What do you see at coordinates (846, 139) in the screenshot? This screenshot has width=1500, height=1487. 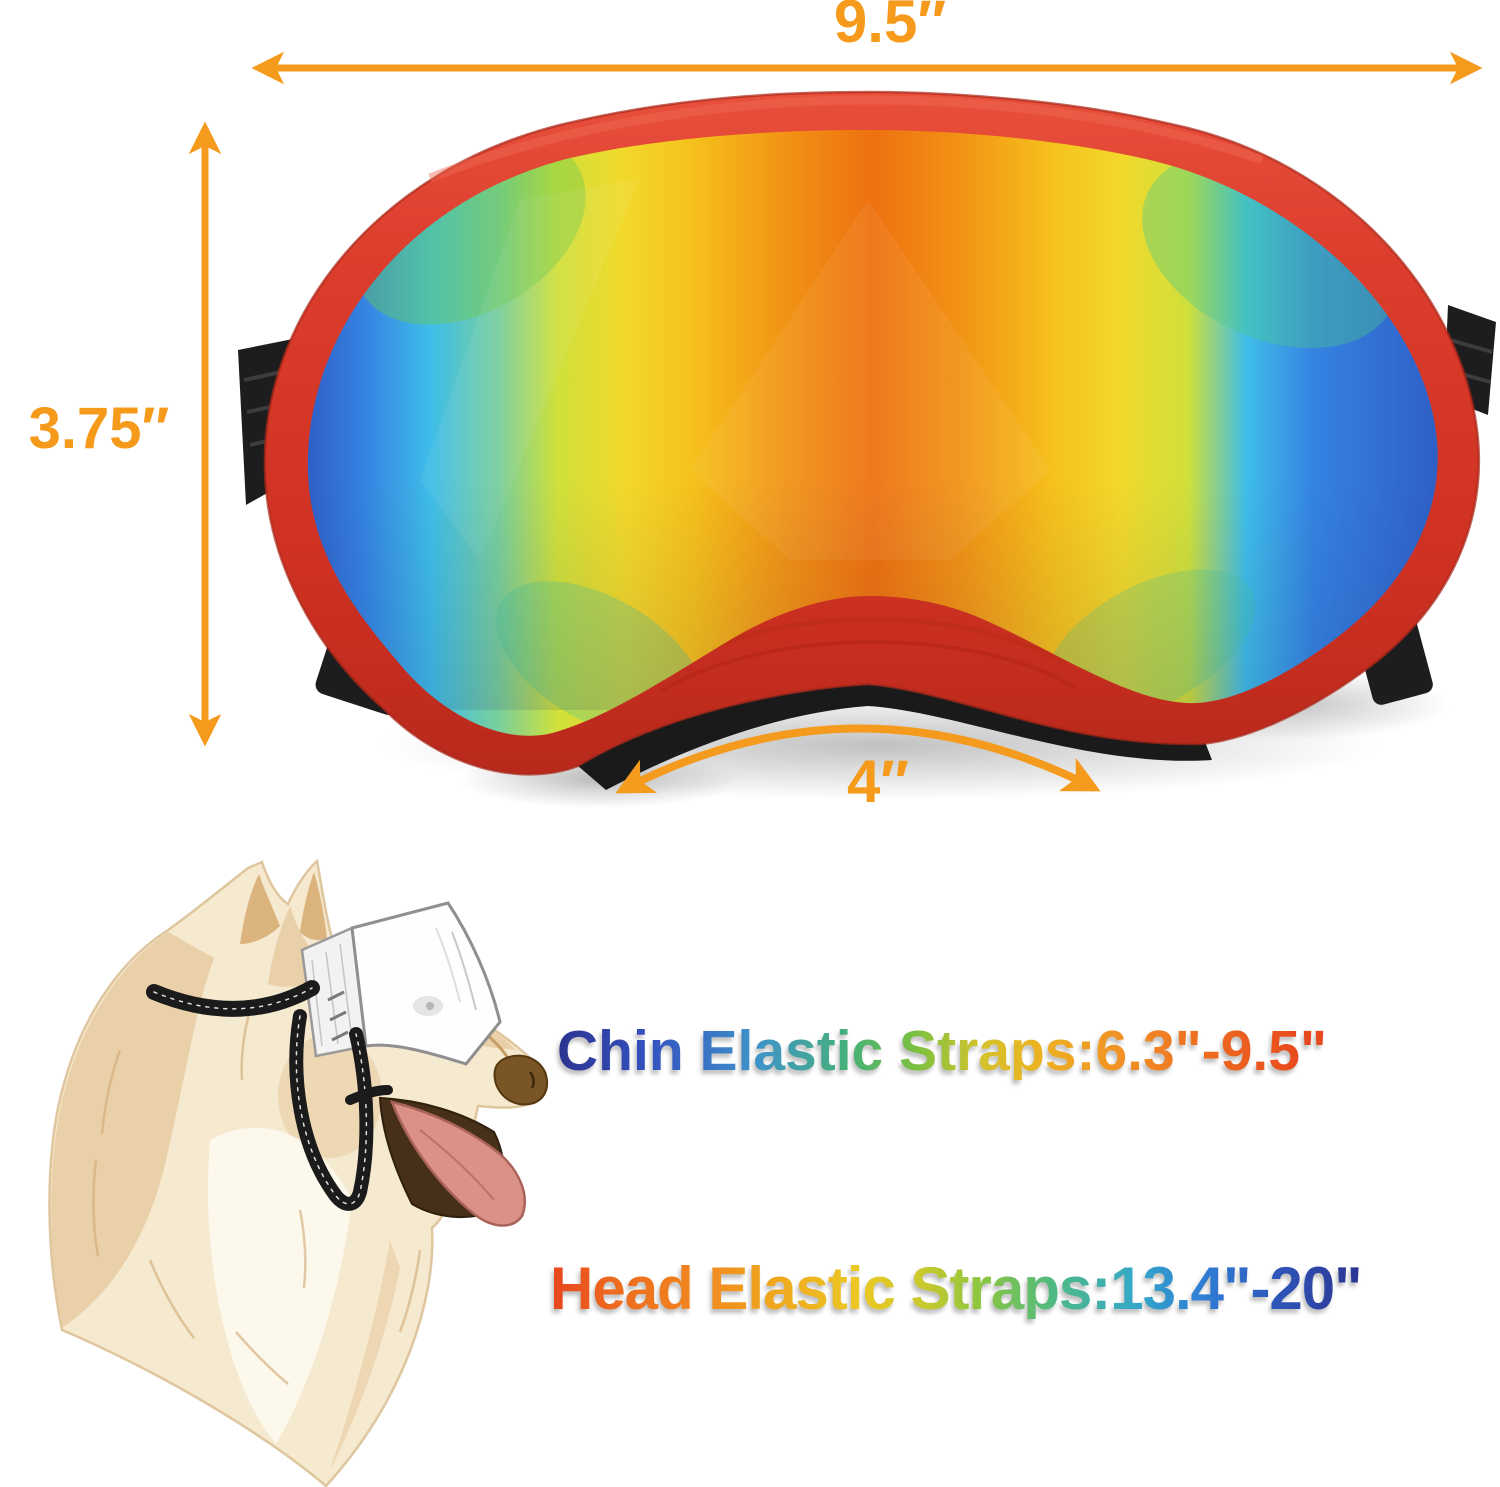 I see `frame-highlight` at bounding box center [846, 139].